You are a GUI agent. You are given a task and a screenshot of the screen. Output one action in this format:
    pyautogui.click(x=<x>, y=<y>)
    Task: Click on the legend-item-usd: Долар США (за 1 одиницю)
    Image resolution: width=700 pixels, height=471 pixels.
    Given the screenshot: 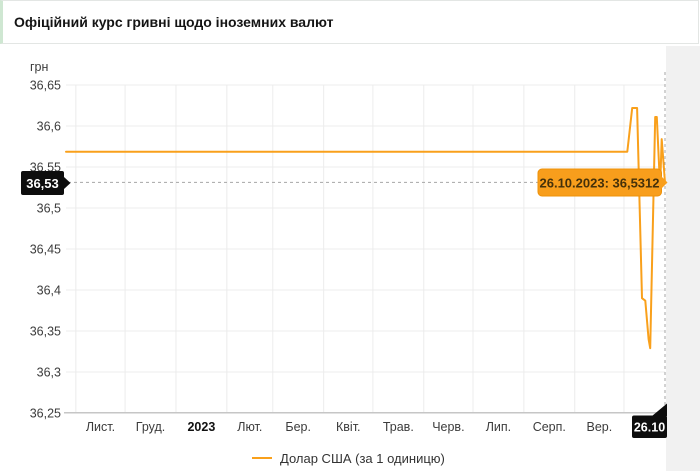 What is the action you would take?
    pyautogui.click(x=348, y=458)
    